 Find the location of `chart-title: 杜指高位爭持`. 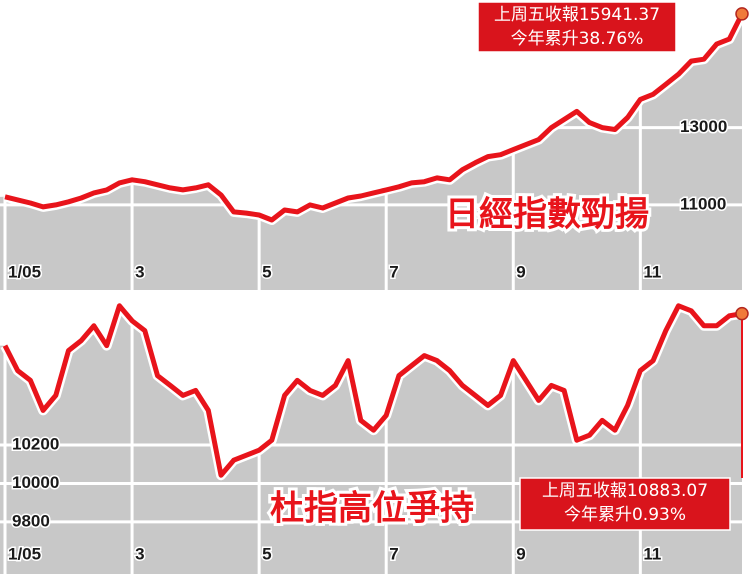

chart-title: 杜指高位爭持 is located at coordinates (372, 509).